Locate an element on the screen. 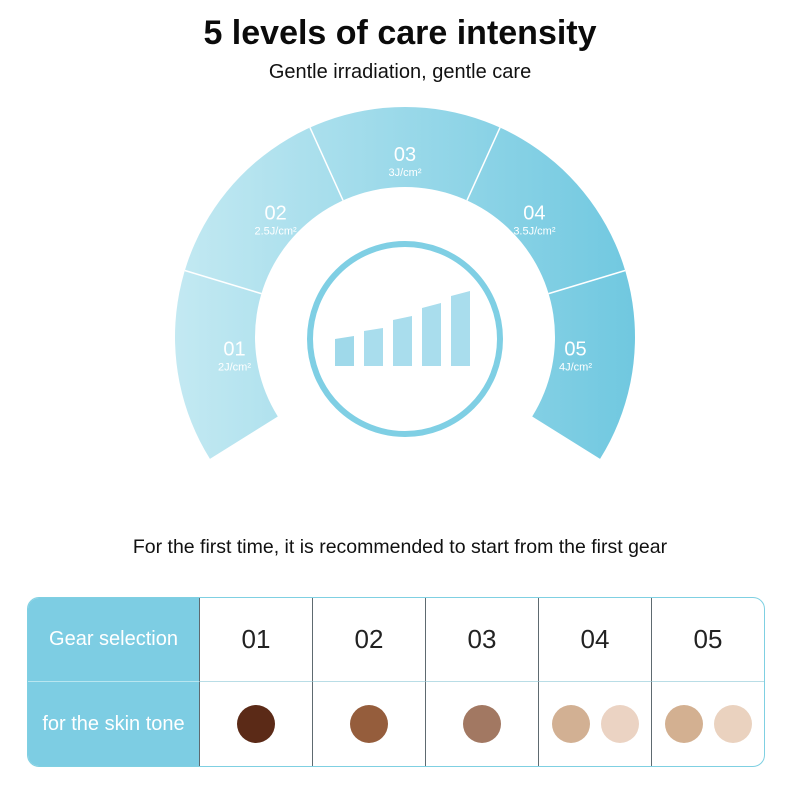  gear-04-cell: 04 is located at coordinates (594, 640).